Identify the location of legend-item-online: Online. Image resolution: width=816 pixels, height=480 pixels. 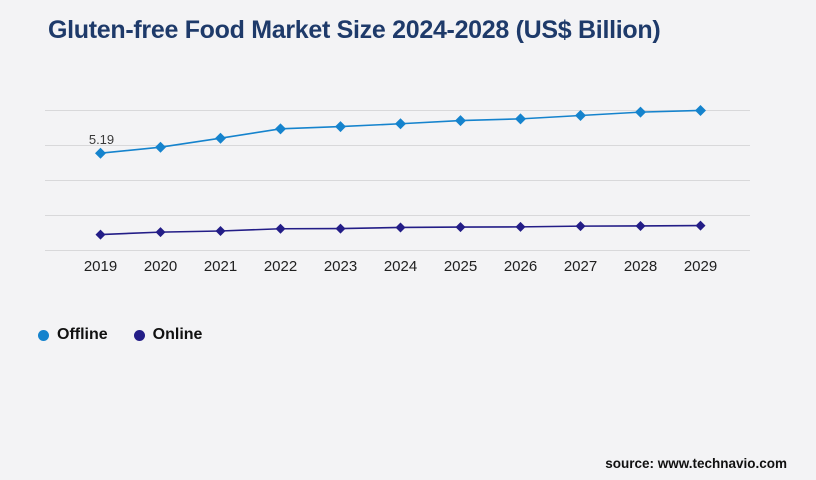
(168, 335).